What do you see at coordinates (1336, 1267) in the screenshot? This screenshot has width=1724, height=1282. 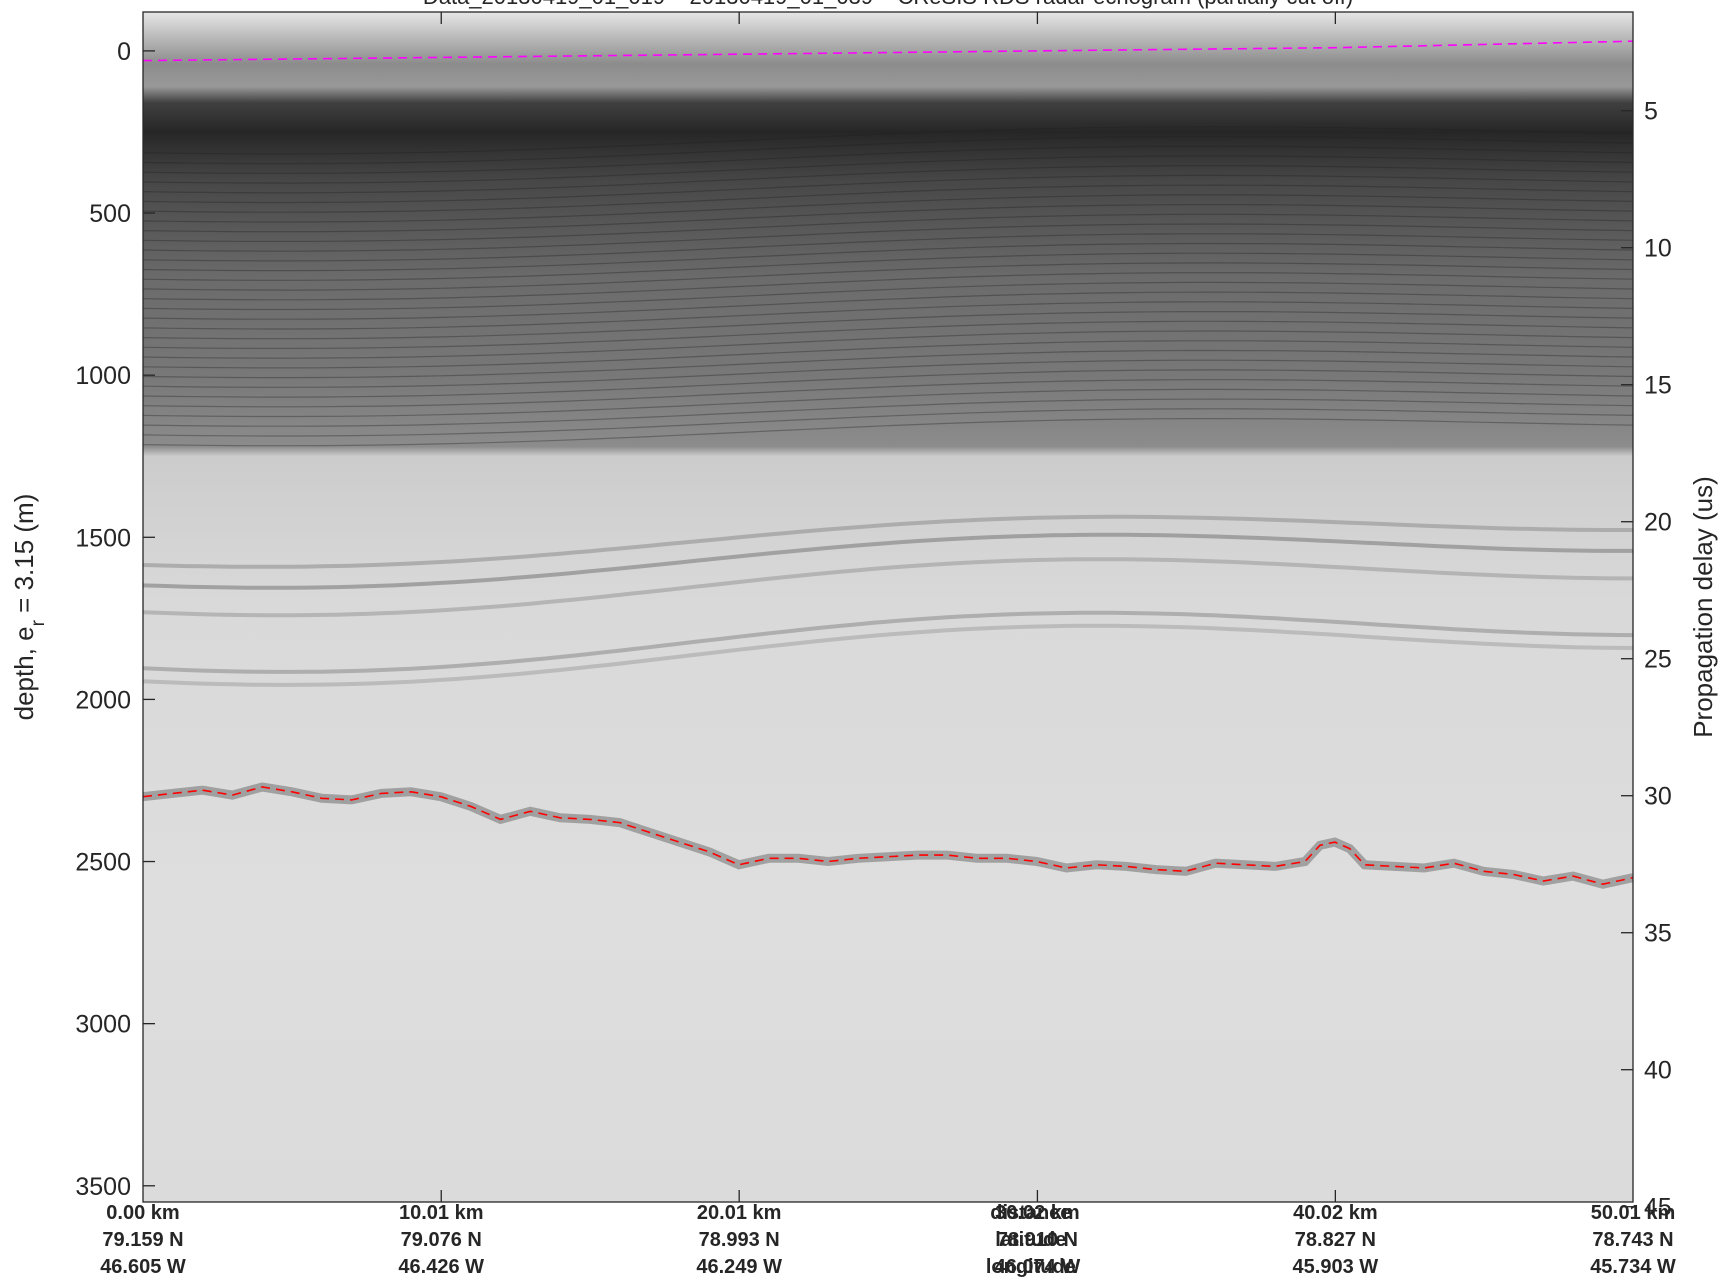 I see `x-tick-label-longitude: 45.903 W` at bounding box center [1336, 1267].